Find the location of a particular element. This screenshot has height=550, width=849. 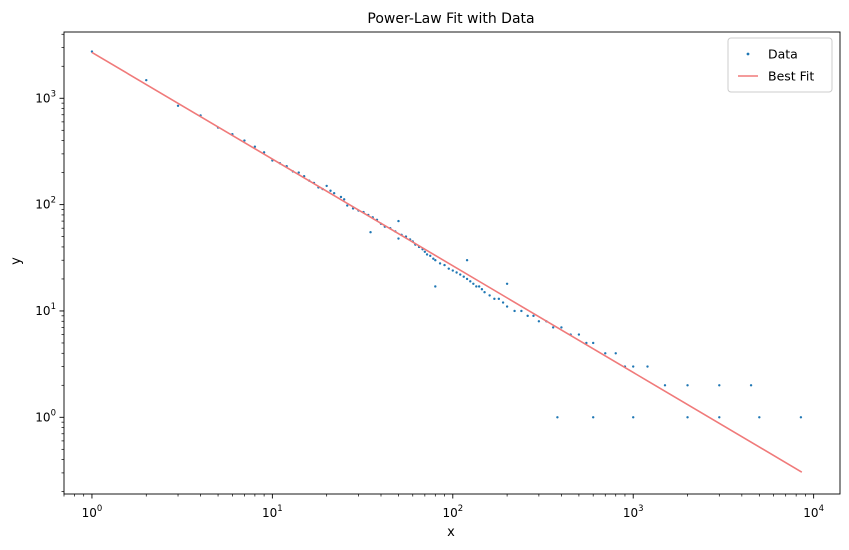

x-tick-label-exponent: 4 is located at coordinates (821, 509).